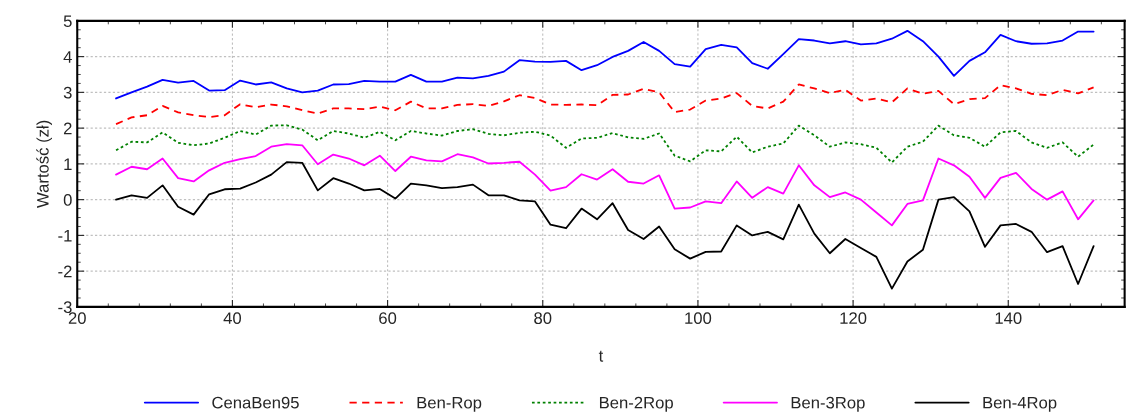 Image resolution: width=1136 pixels, height=417 pixels. What do you see at coordinates (77, 318) in the screenshot?
I see `x-tick-label: 20` at bounding box center [77, 318].